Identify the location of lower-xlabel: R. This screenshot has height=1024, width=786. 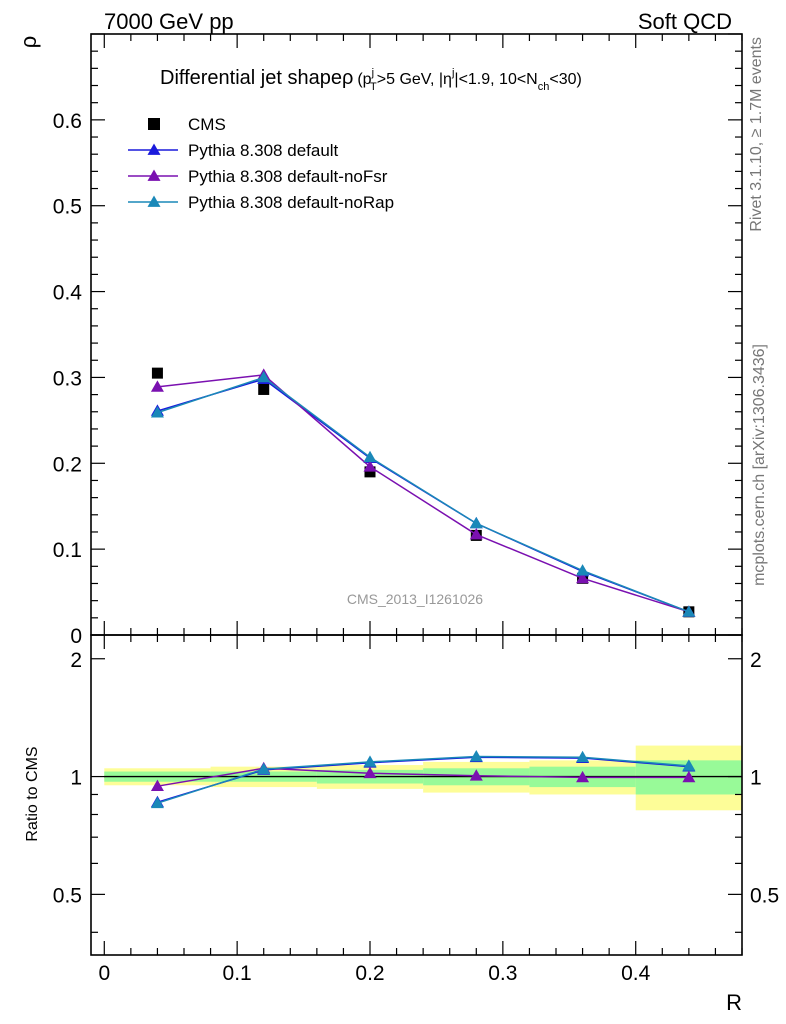
(734, 1002).